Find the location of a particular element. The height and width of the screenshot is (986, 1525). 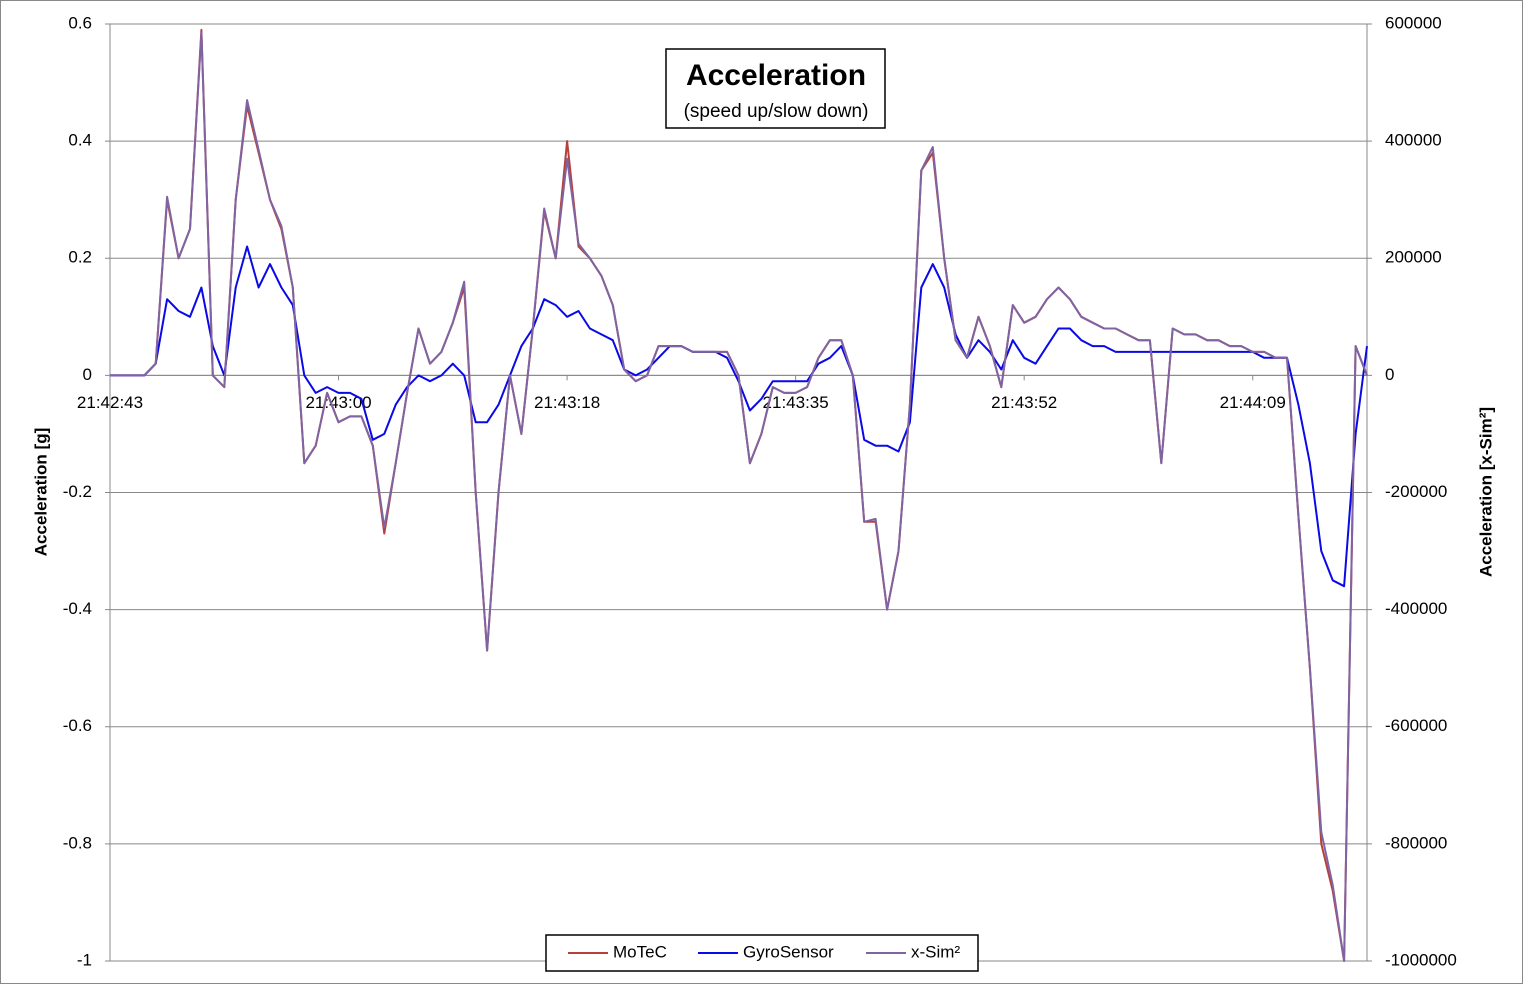

y2-axis-title: Acceleration [x-Sim²] is located at coordinates (1485, 492).